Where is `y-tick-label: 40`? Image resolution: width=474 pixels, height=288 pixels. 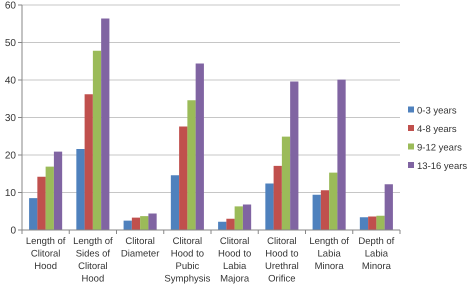
y-tick-label: 40 is located at coordinates (10, 81).